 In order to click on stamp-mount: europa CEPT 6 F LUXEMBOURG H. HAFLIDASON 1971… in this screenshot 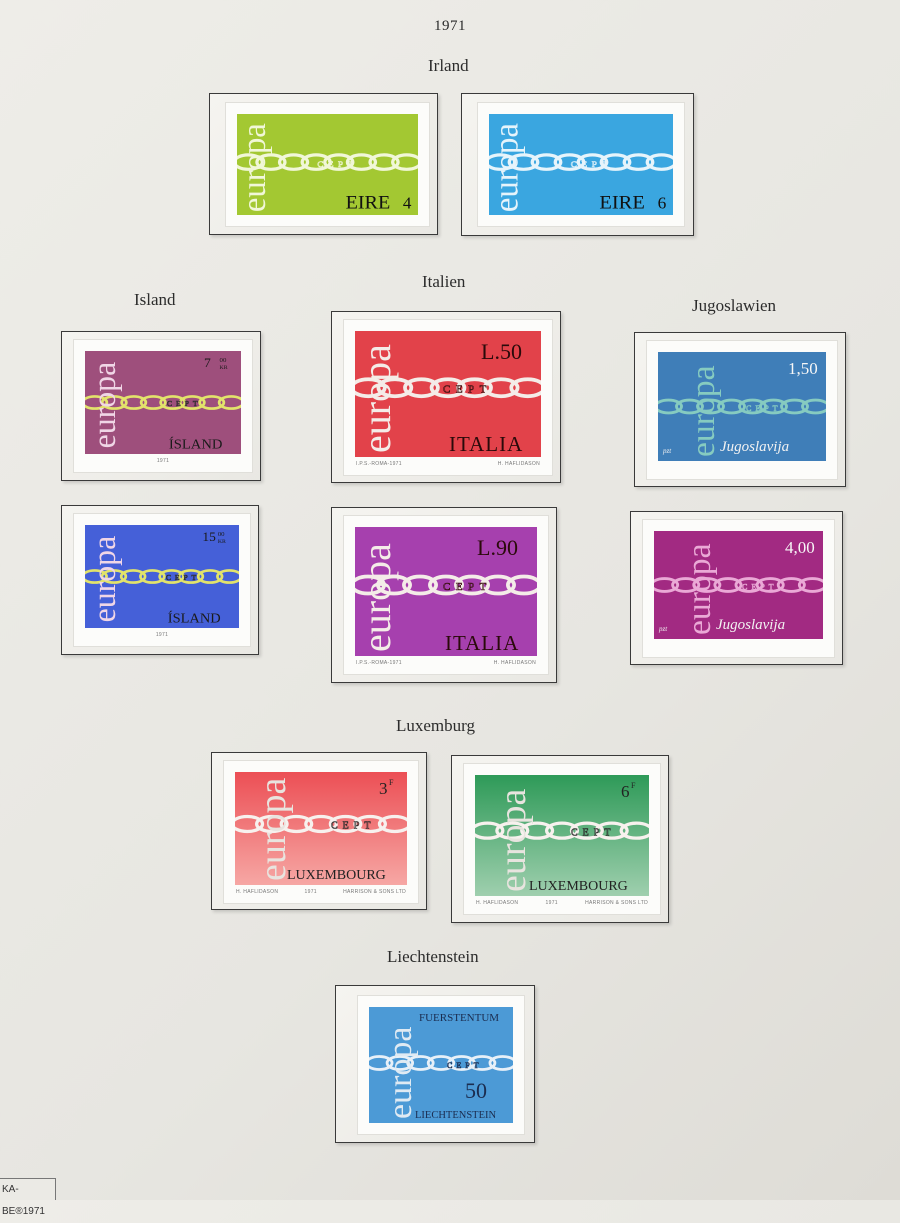, I will do `click(560, 839)`.